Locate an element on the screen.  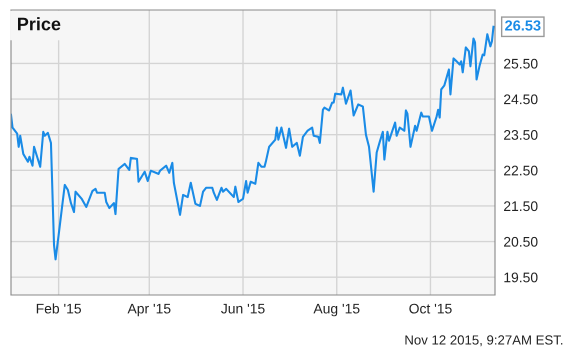
y-tick-label: 24.50 is located at coordinates (521, 99).